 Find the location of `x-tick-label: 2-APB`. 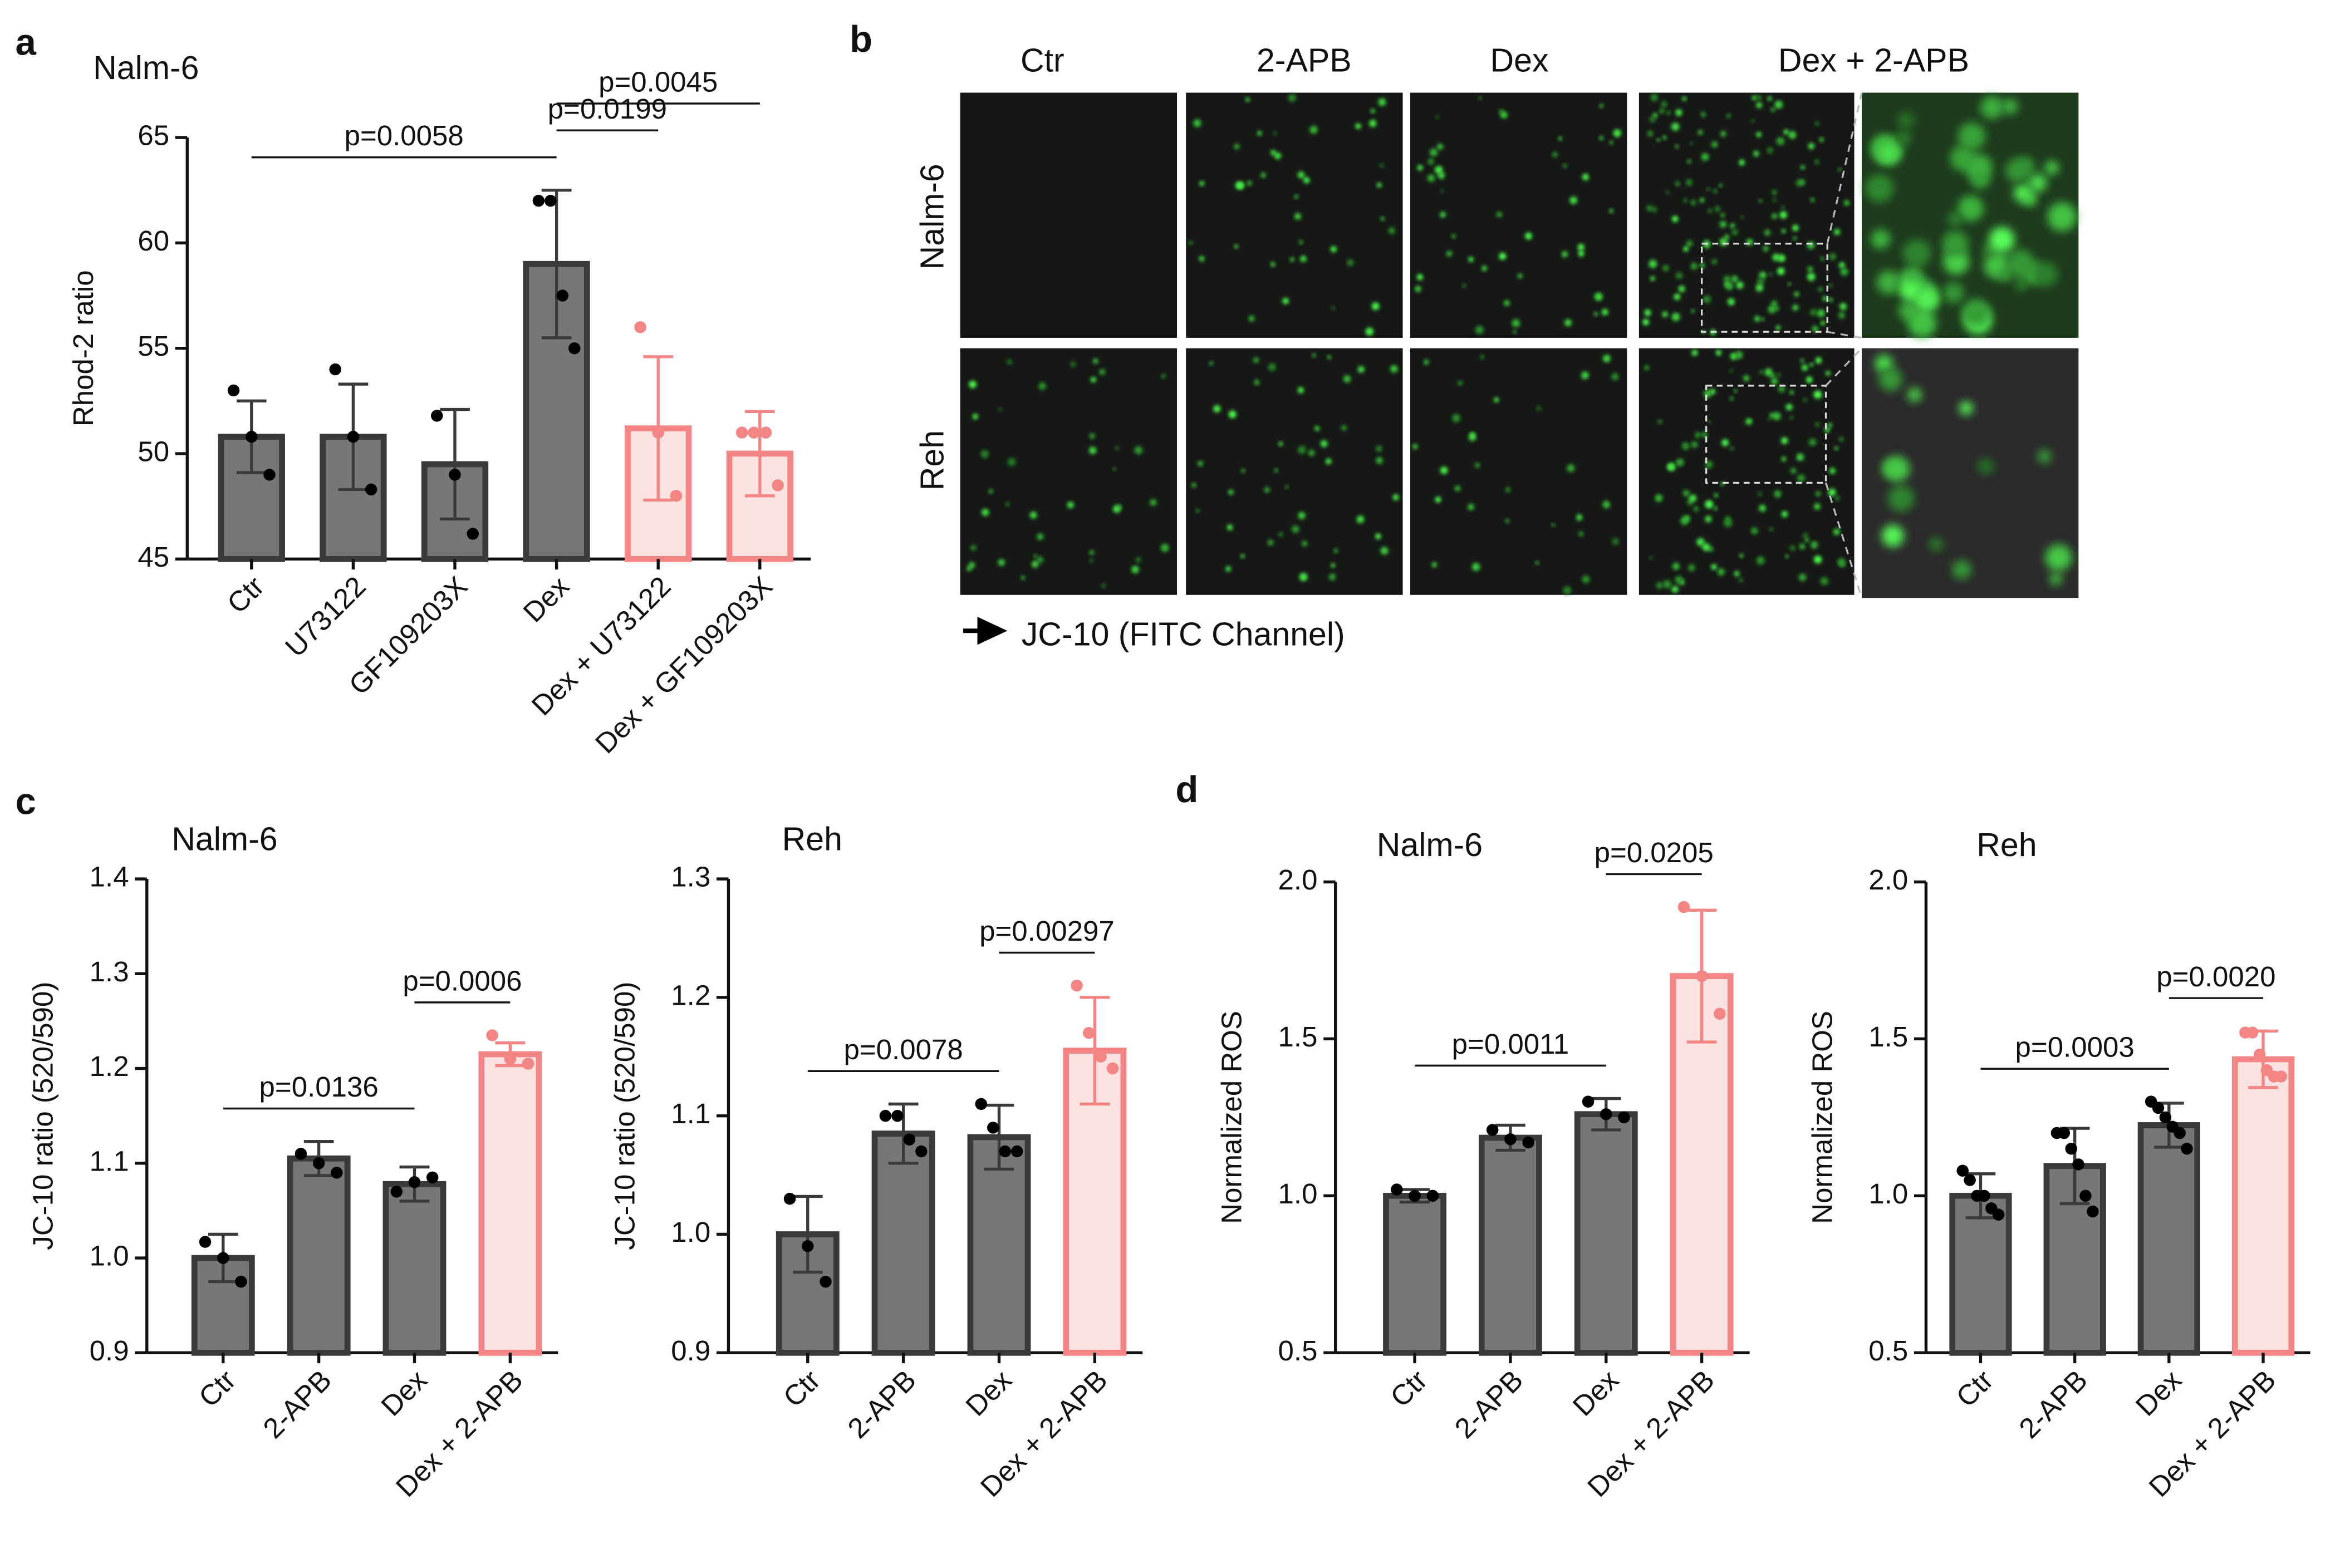

x-tick-label: 2-APB is located at coordinates (881, 1404).